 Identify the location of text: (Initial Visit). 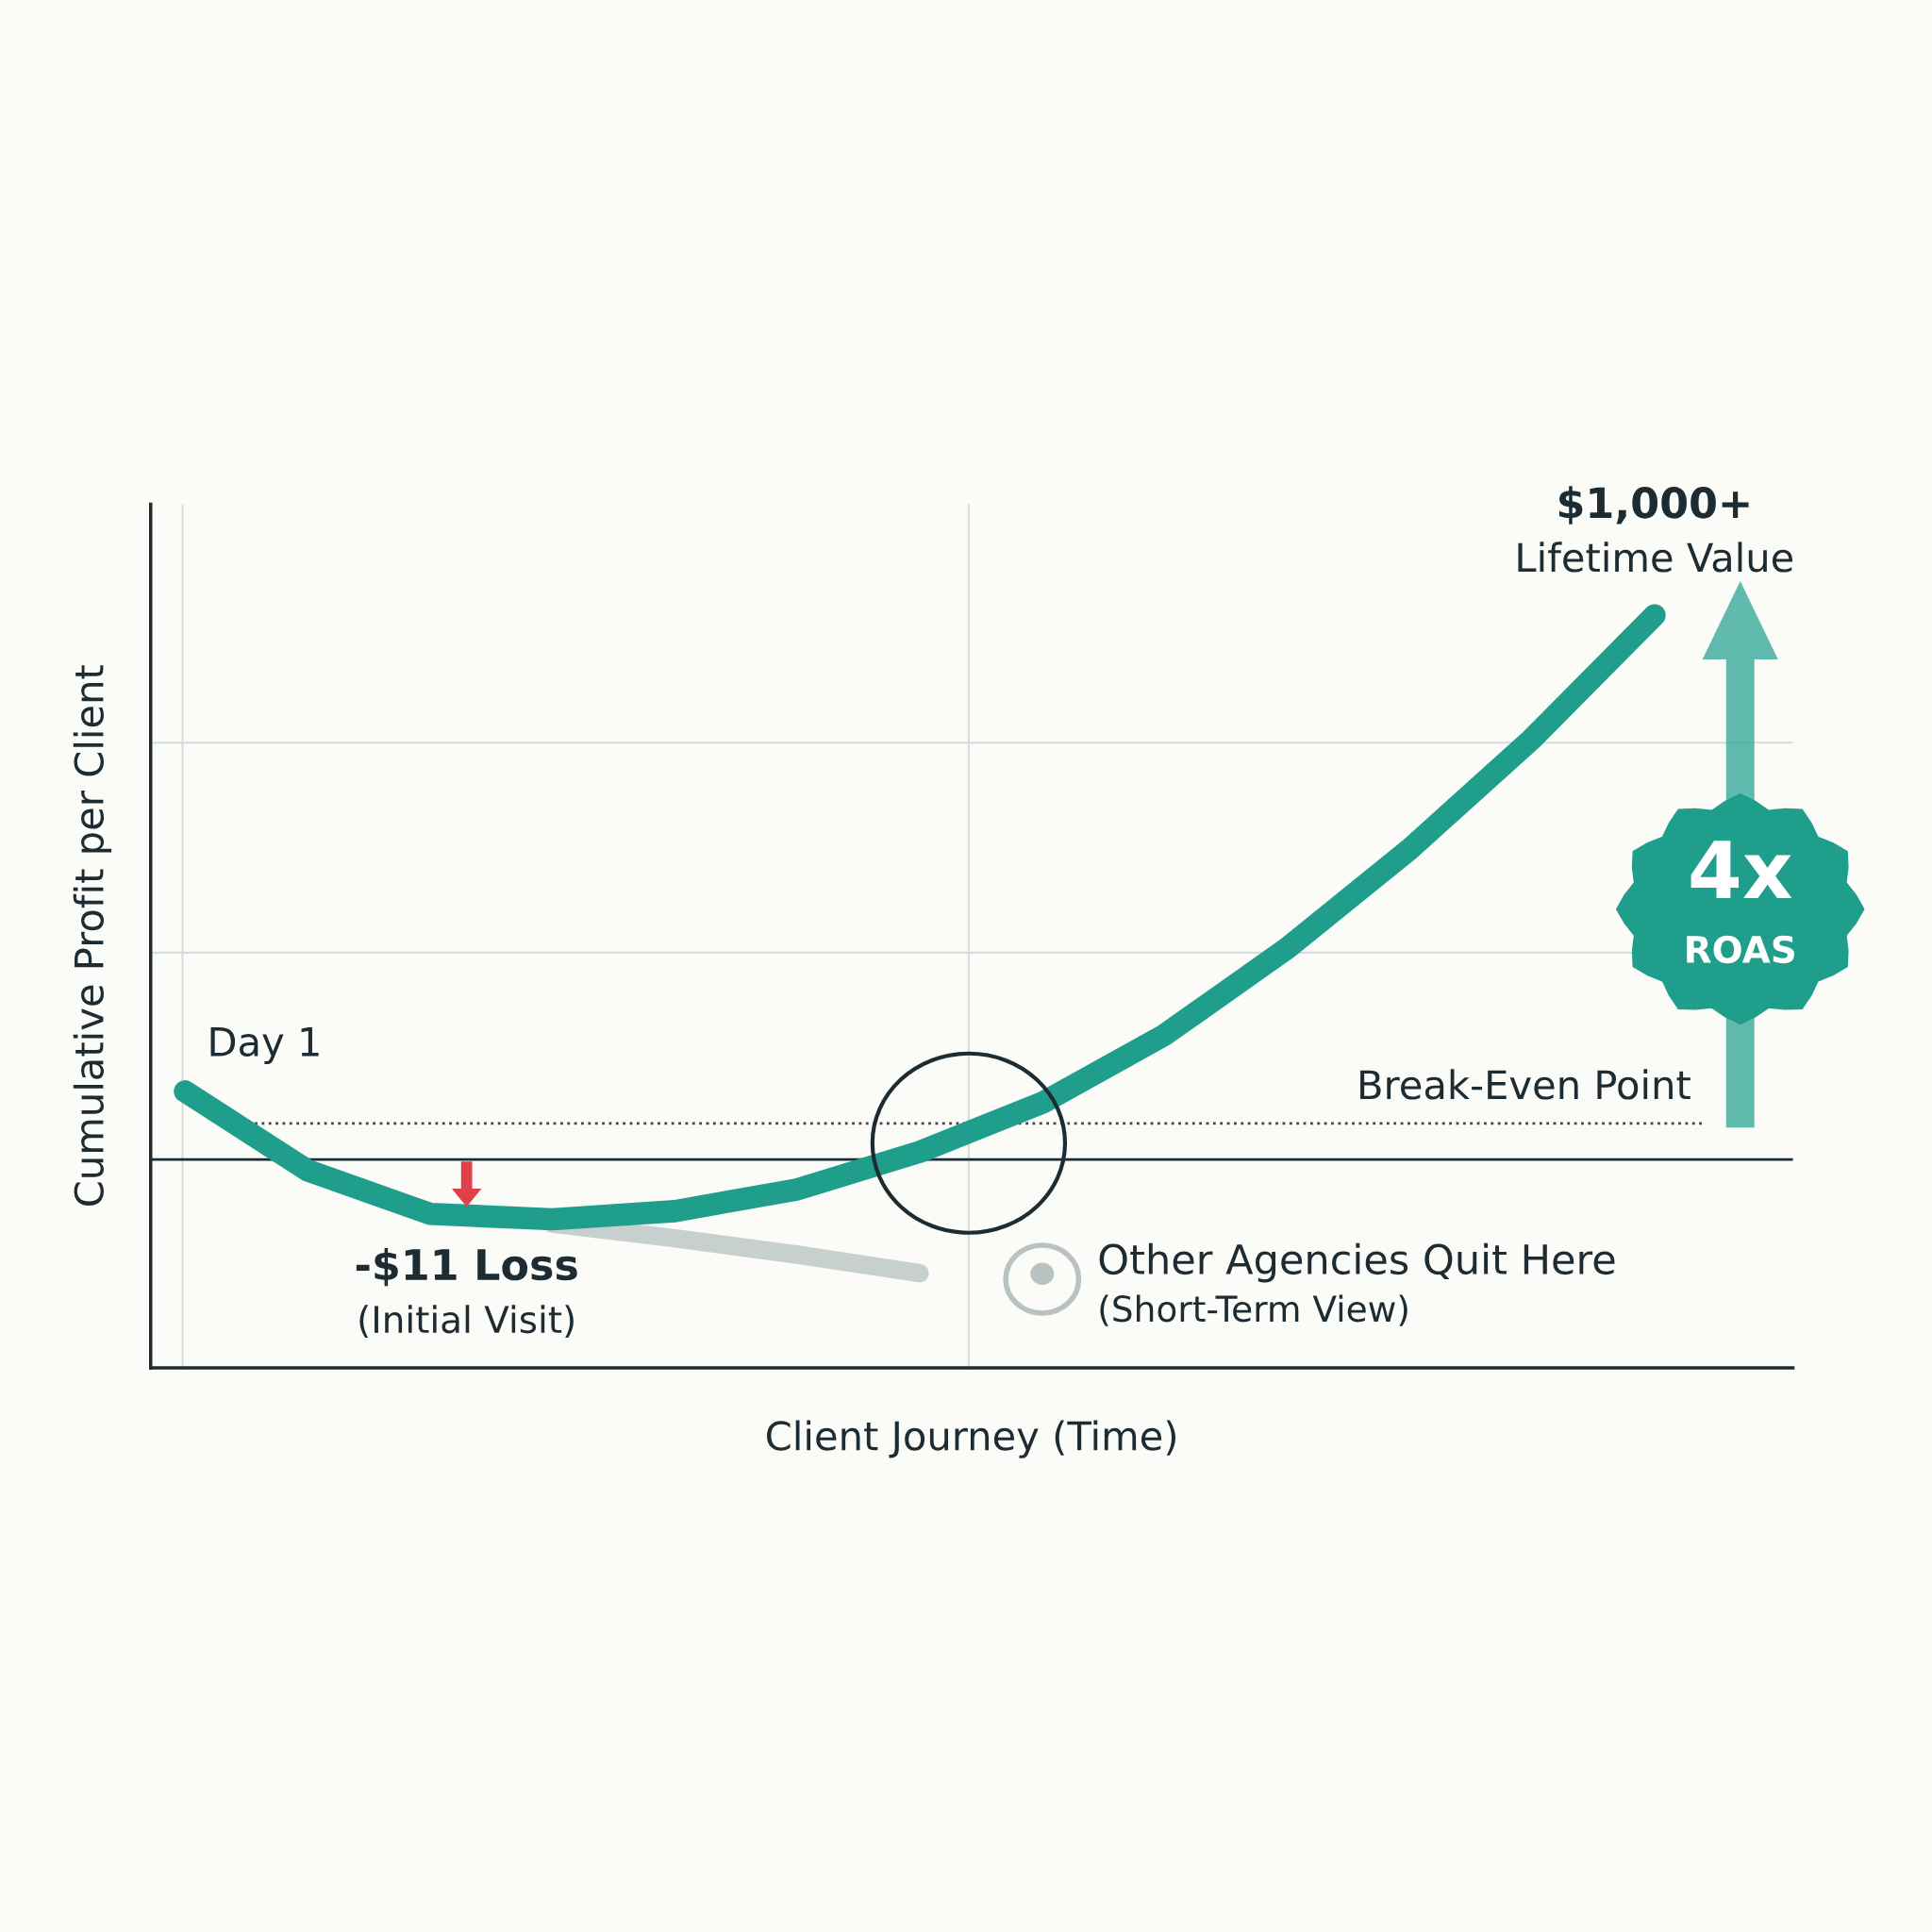
(467, 1321).